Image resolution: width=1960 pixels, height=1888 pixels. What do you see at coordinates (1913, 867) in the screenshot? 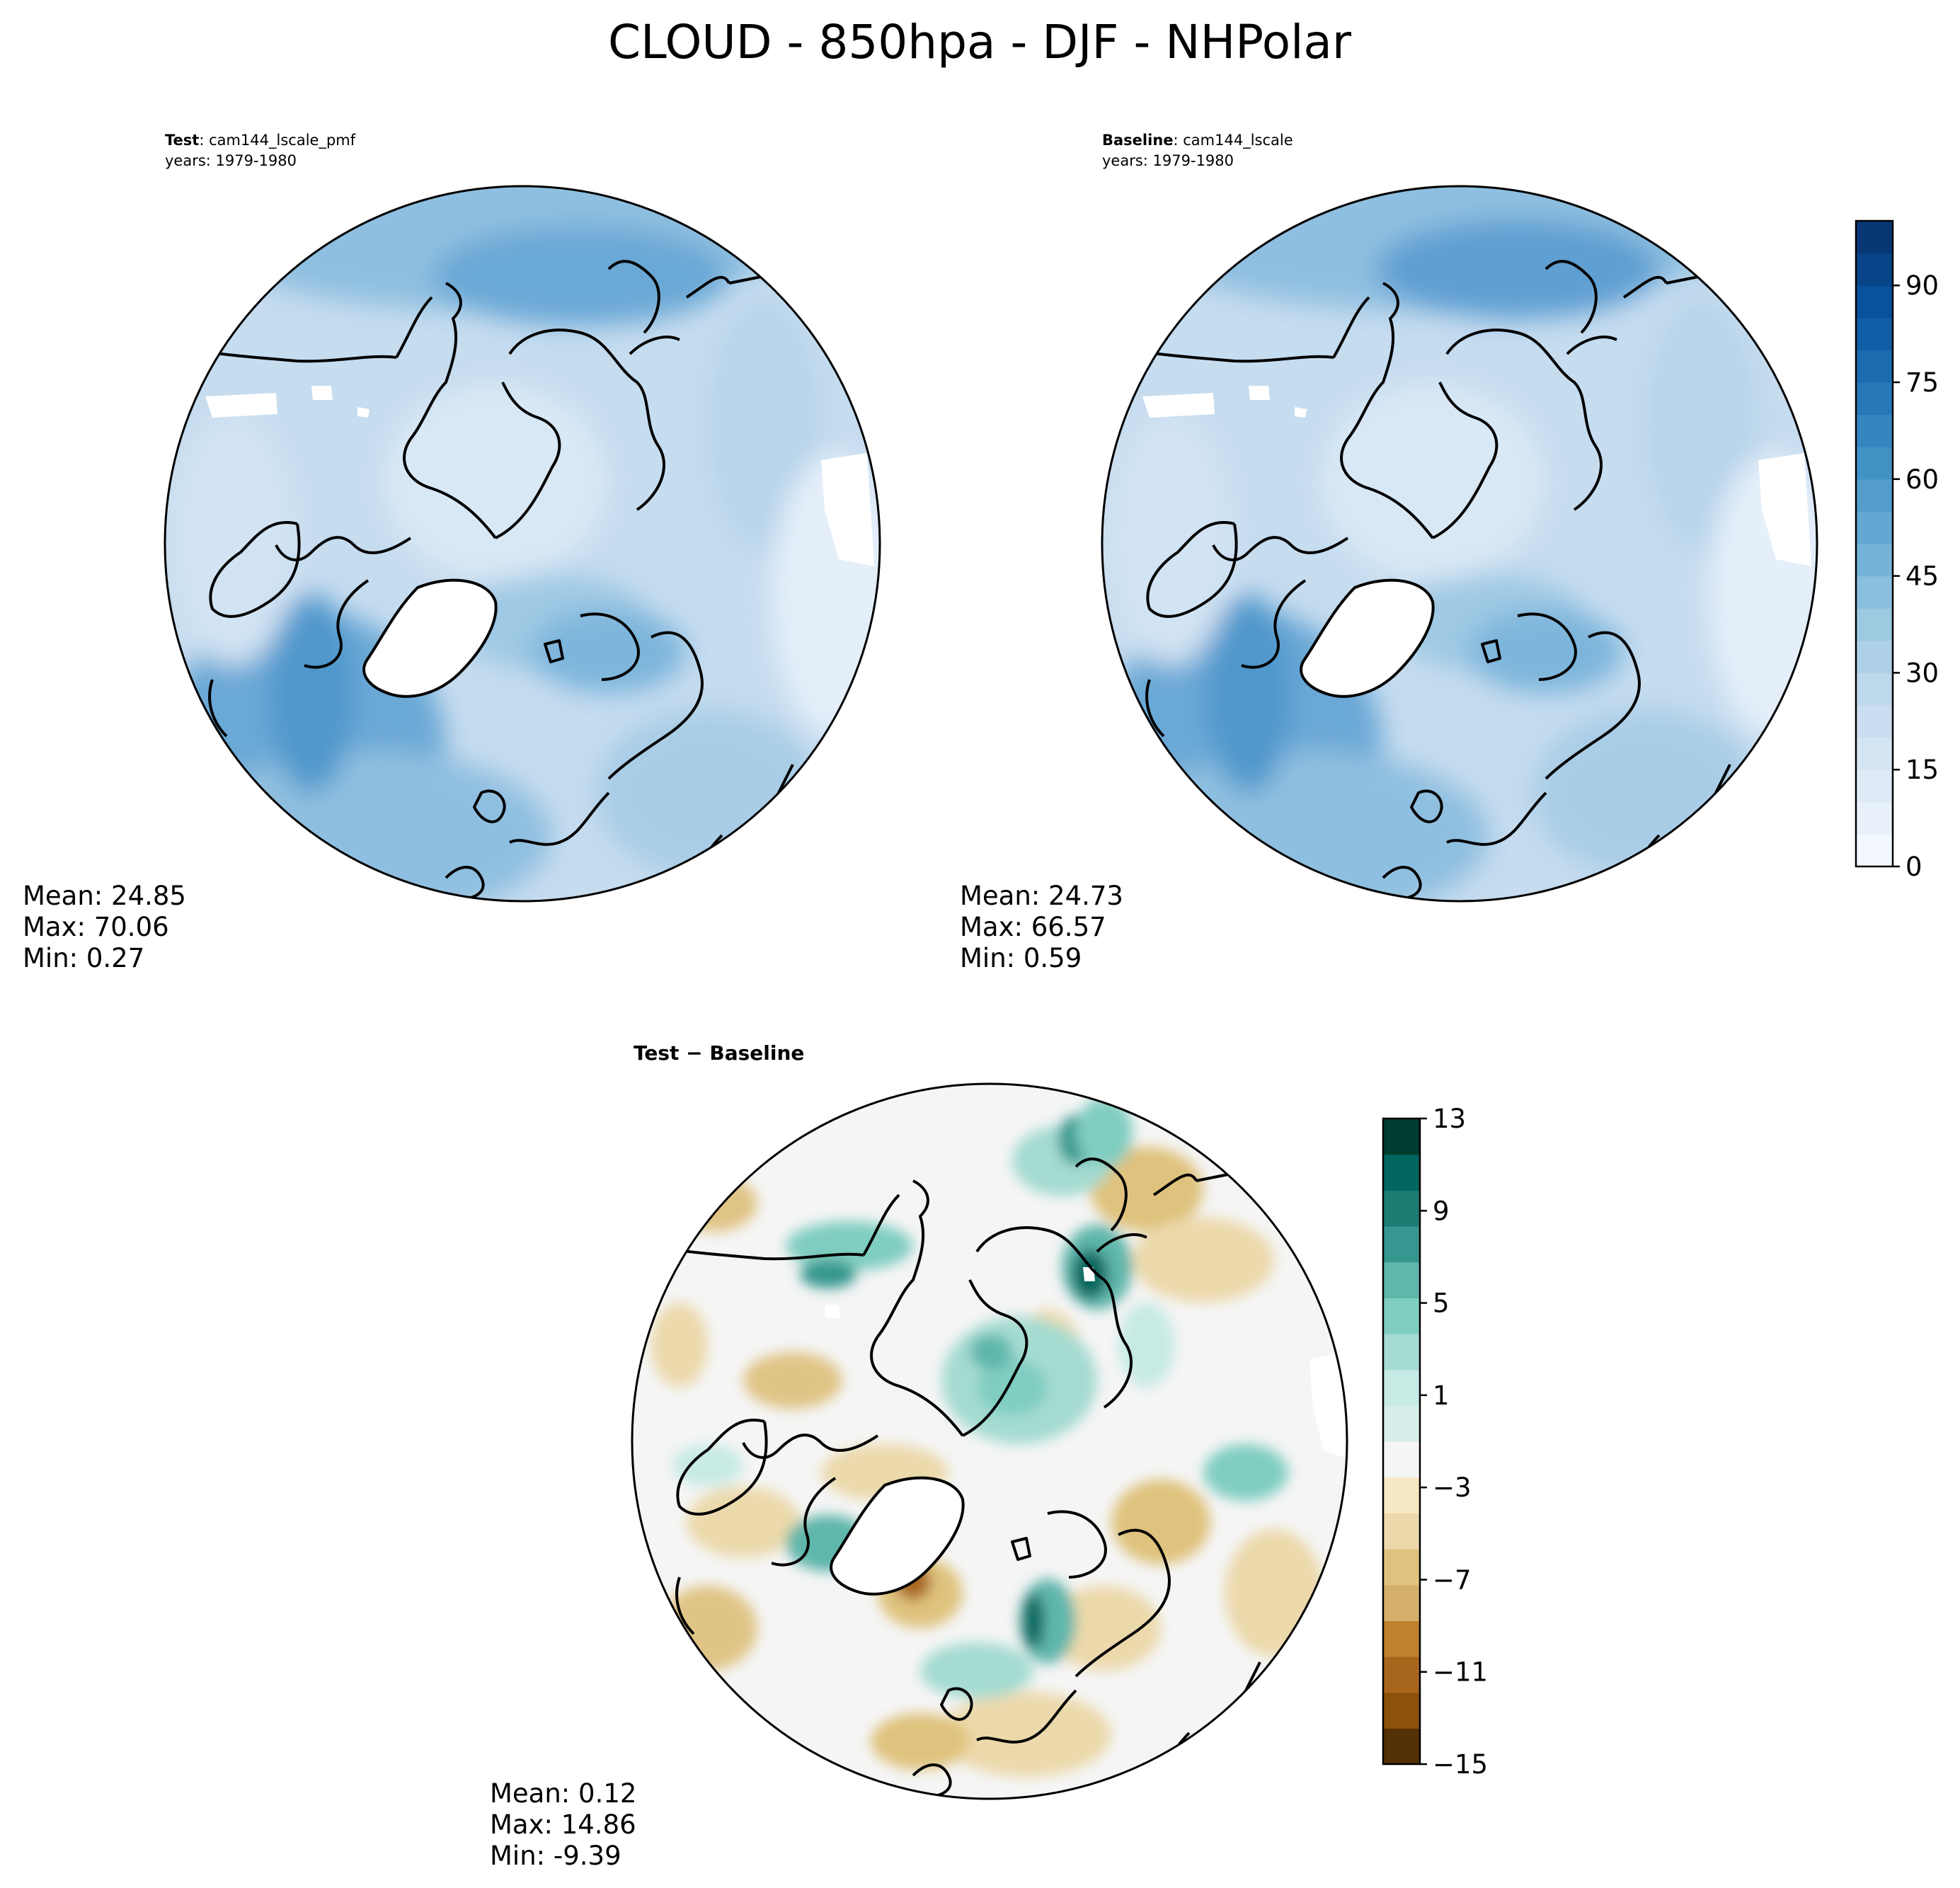
I see `cbar-main-tick-label: 0` at bounding box center [1913, 867].